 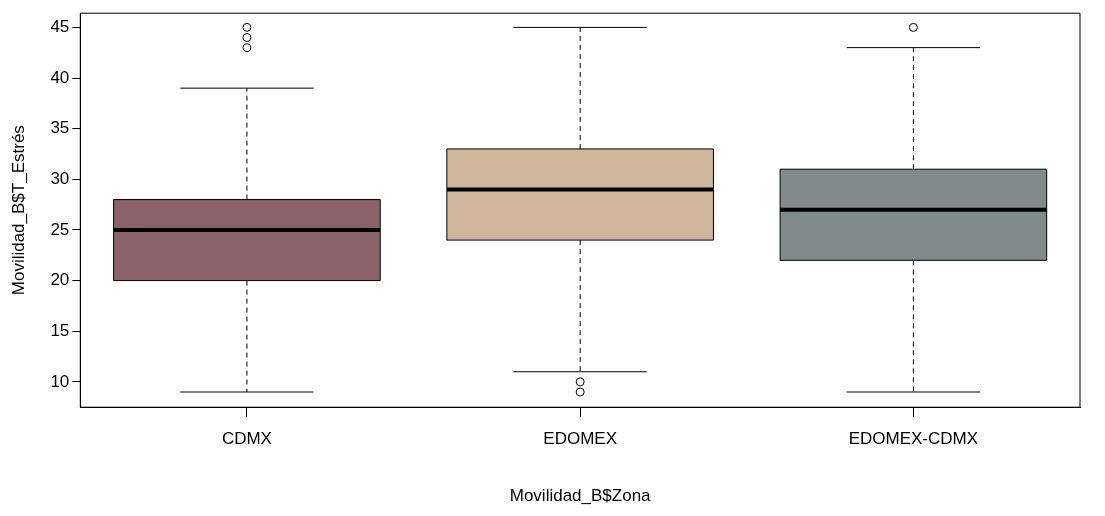 I want to click on y-tick-label: 20, so click(x=60, y=280).